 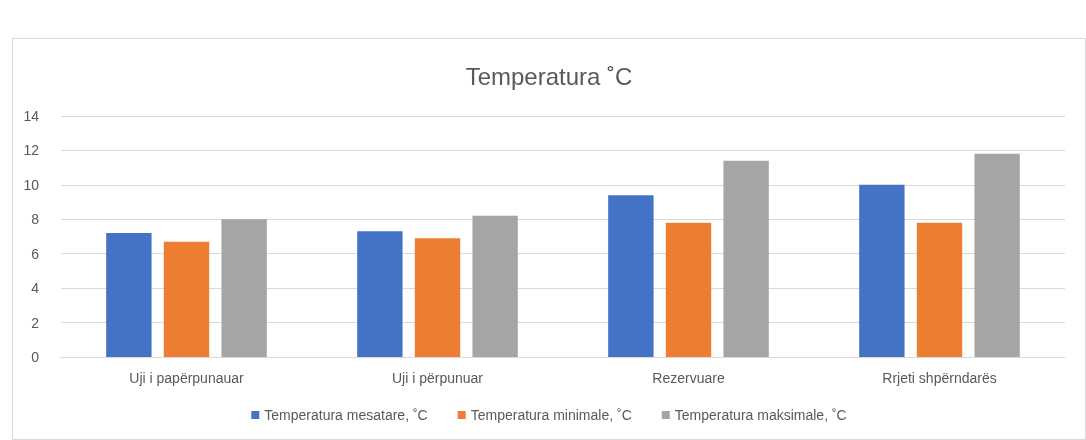 What do you see at coordinates (688, 378) in the screenshot?
I see `x-tick-label: Rezervuare` at bounding box center [688, 378].